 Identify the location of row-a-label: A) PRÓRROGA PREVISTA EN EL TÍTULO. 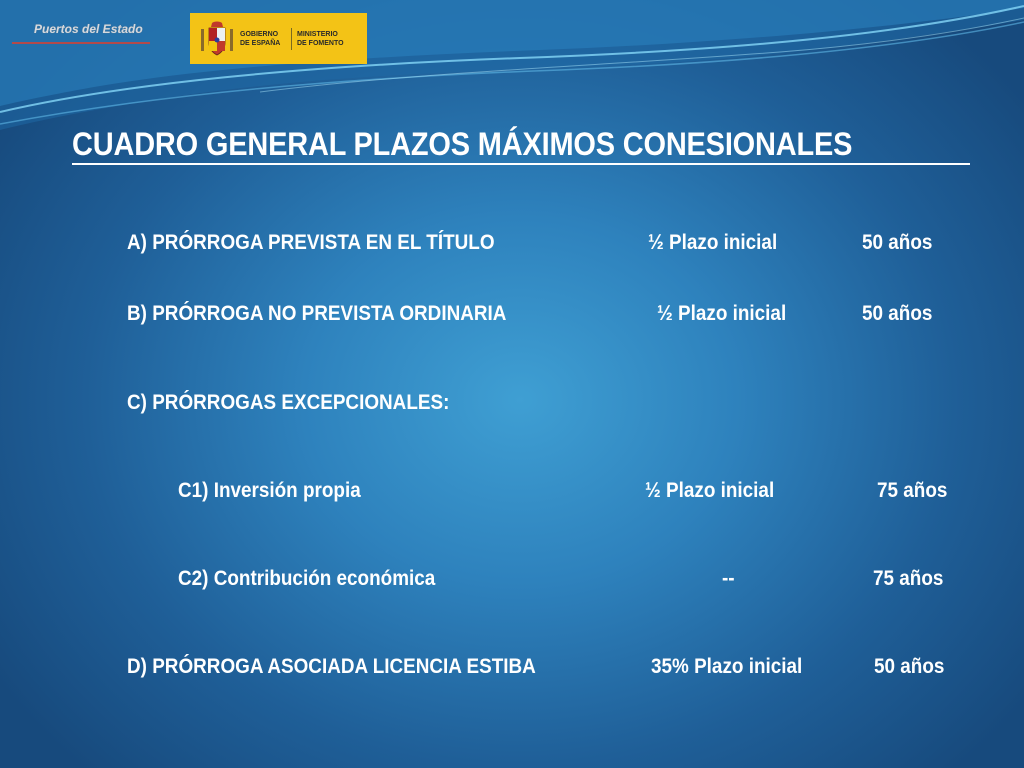
(311, 242).